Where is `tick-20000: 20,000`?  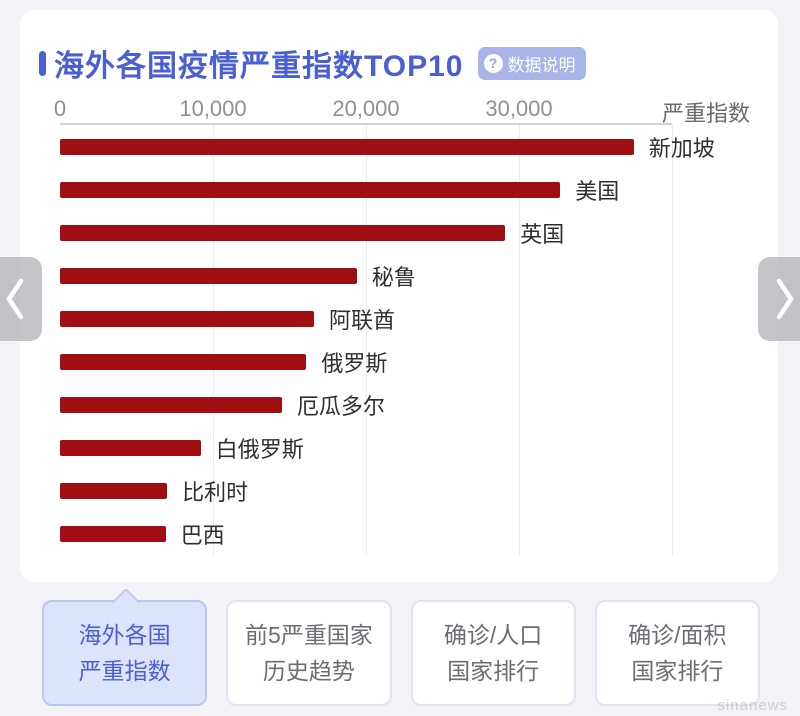
tick-20000: 20,000 is located at coordinates (366, 108).